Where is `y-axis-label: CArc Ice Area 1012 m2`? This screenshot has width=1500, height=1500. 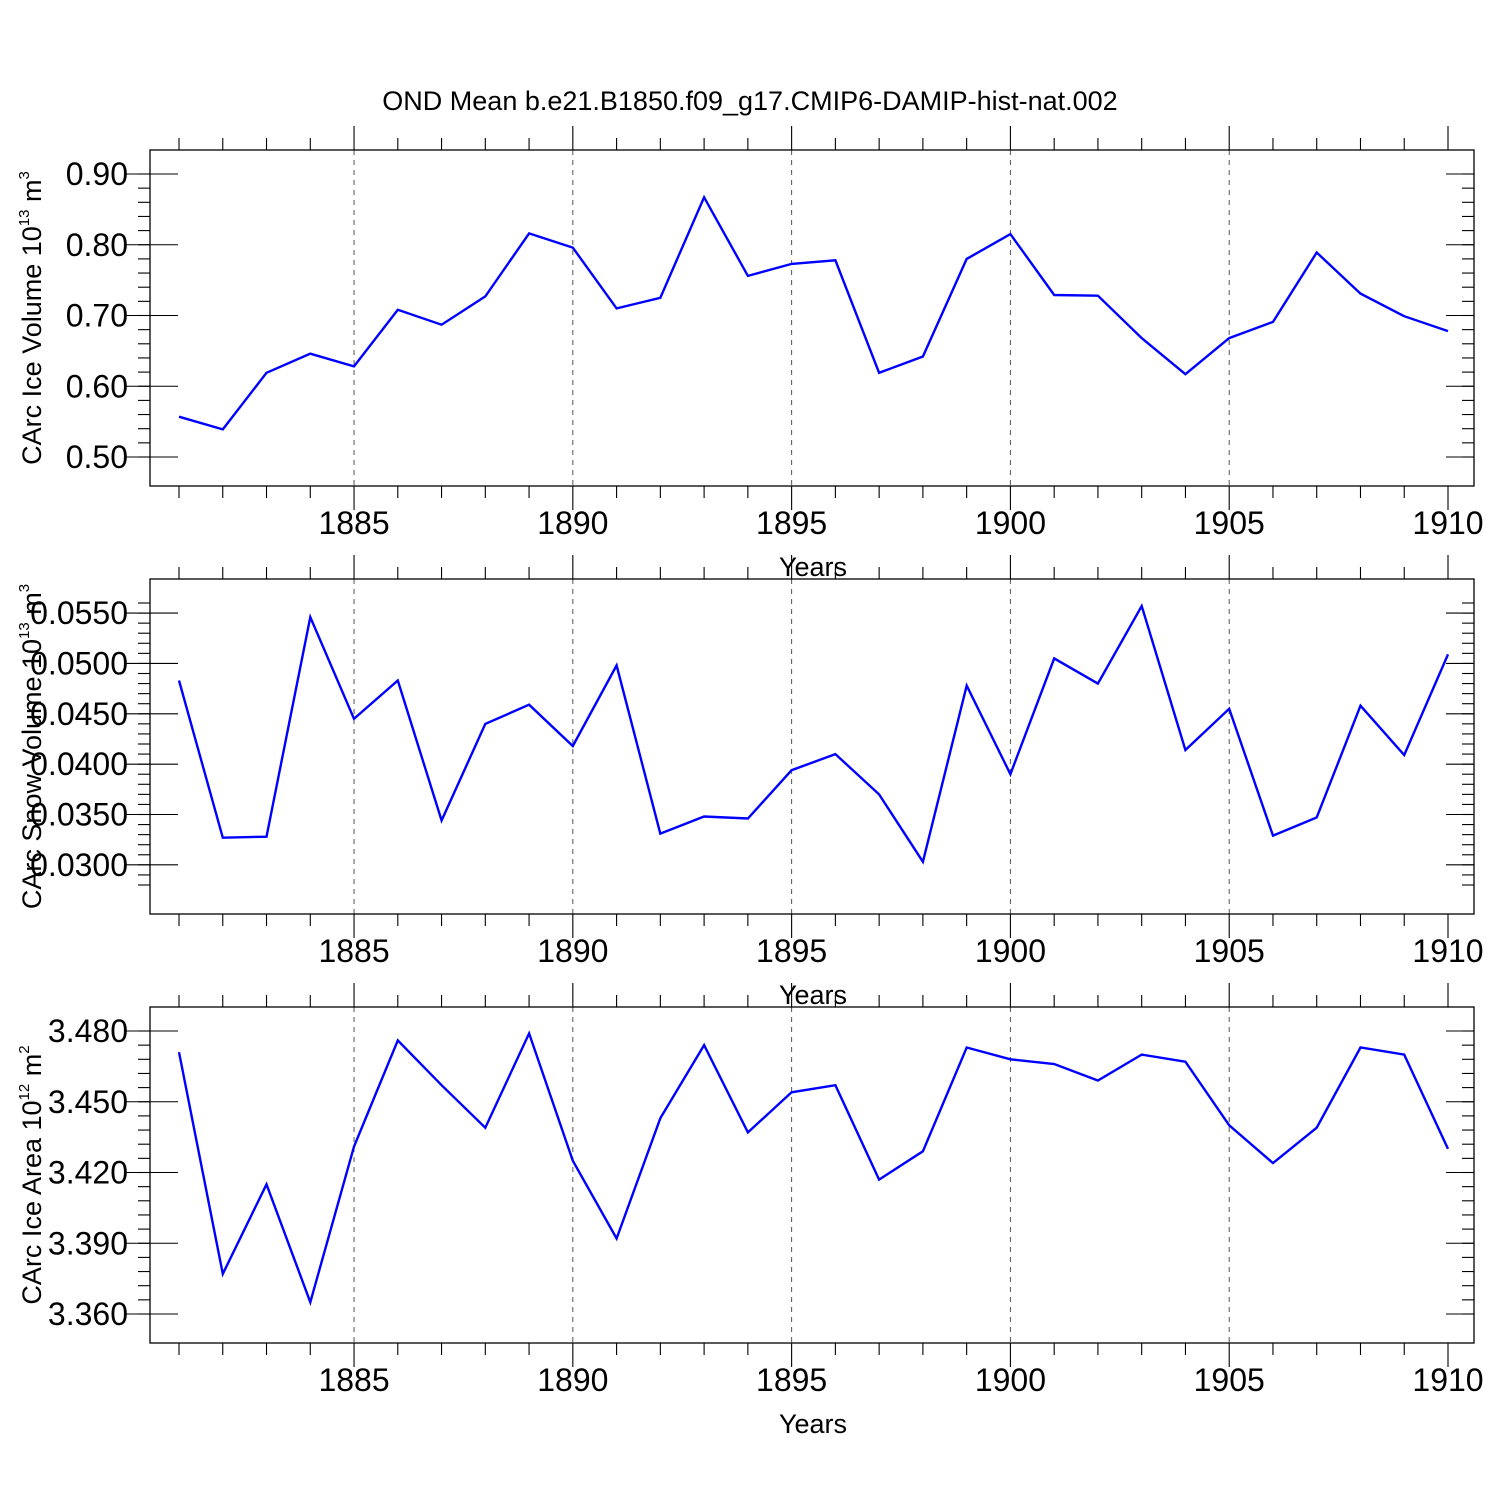
y-axis-label: CArc Ice Area 1012 m2 is located at coordinates (31, 1174).